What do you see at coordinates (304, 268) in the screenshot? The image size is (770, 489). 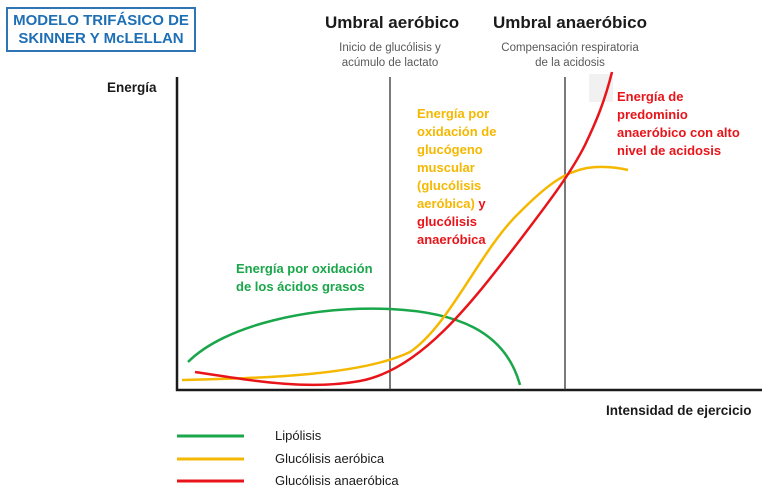 I see `fat-annotation-line-1: Energía por oxidación` at bounding box center [304, 268].